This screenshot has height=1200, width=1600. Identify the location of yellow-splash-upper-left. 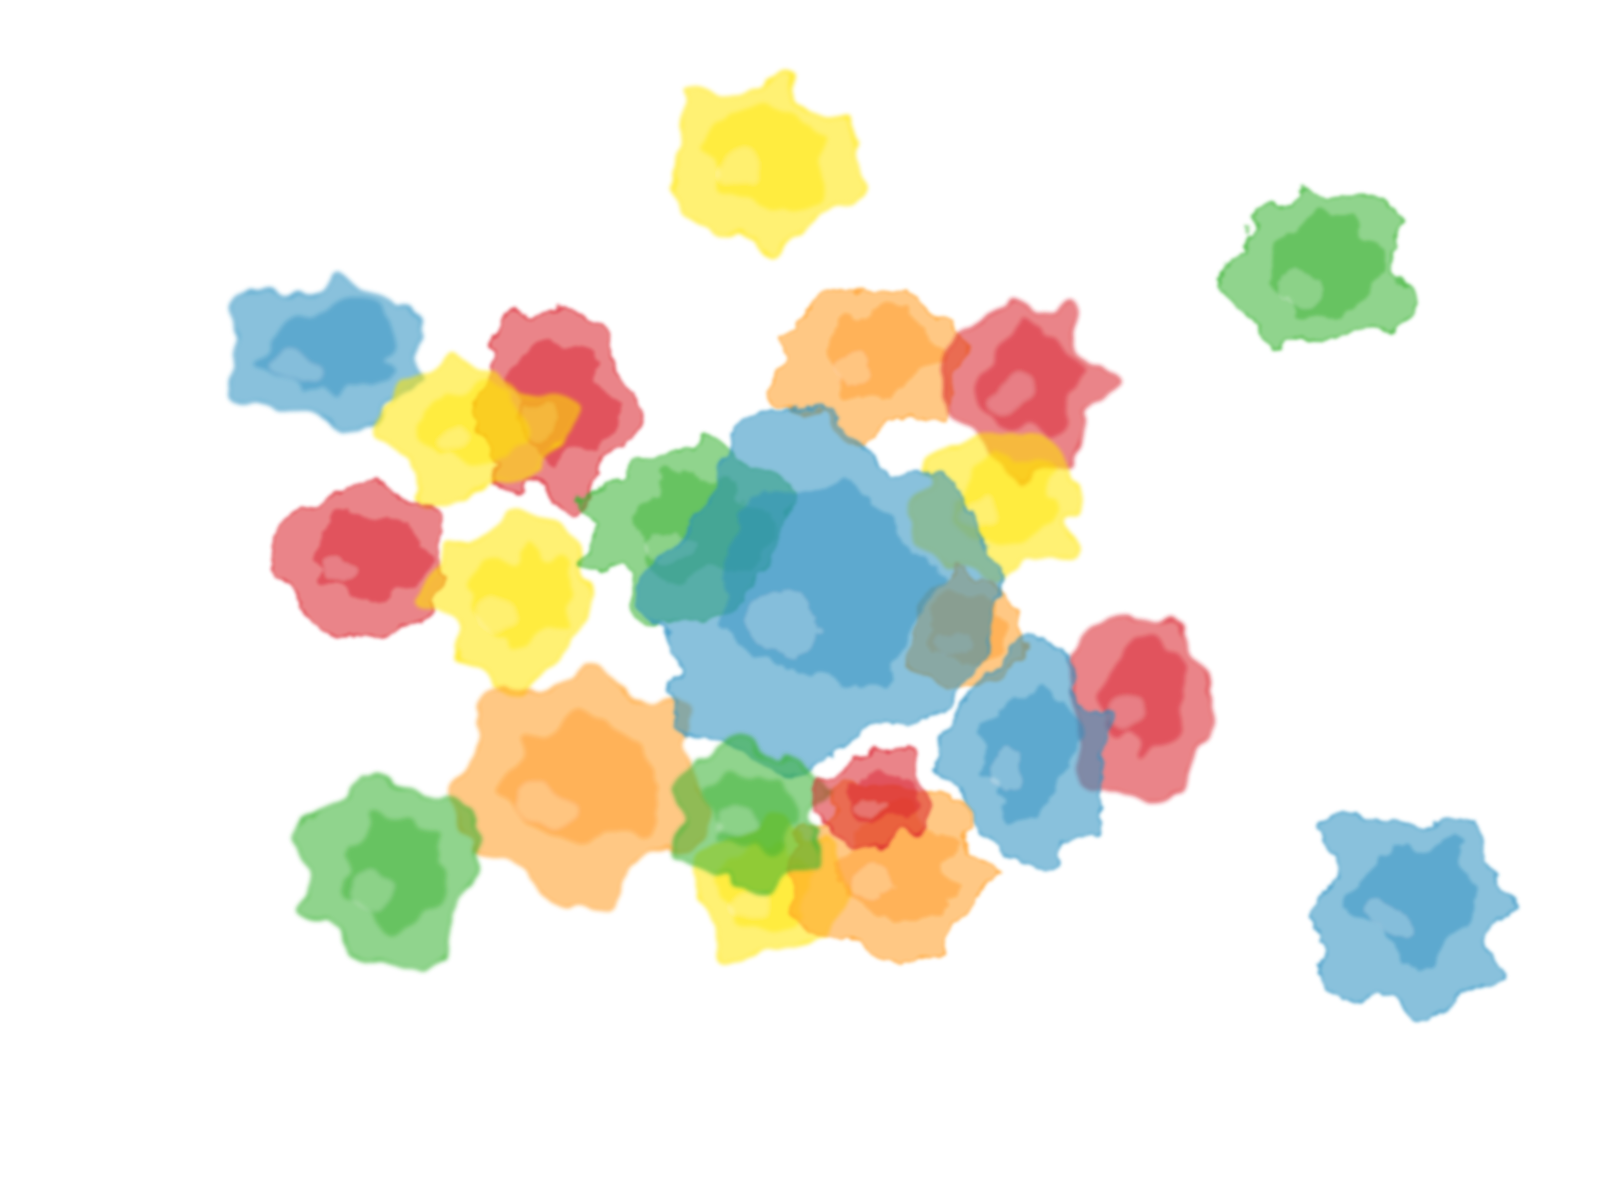
(468, 431).